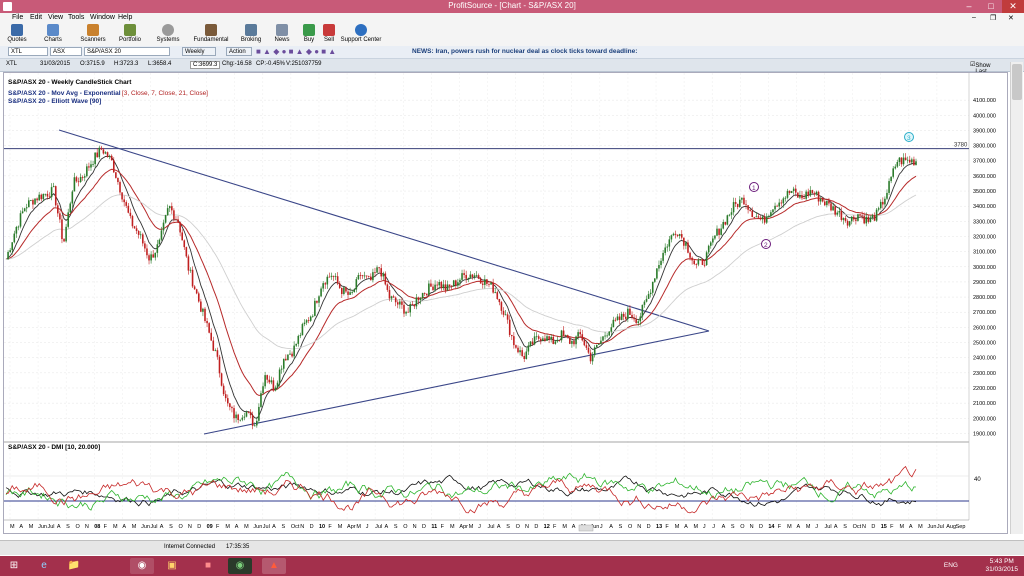 This screenshot has width=1024, height=576. I want to click on price-tick-label: 2400.000, so click(984, 359).